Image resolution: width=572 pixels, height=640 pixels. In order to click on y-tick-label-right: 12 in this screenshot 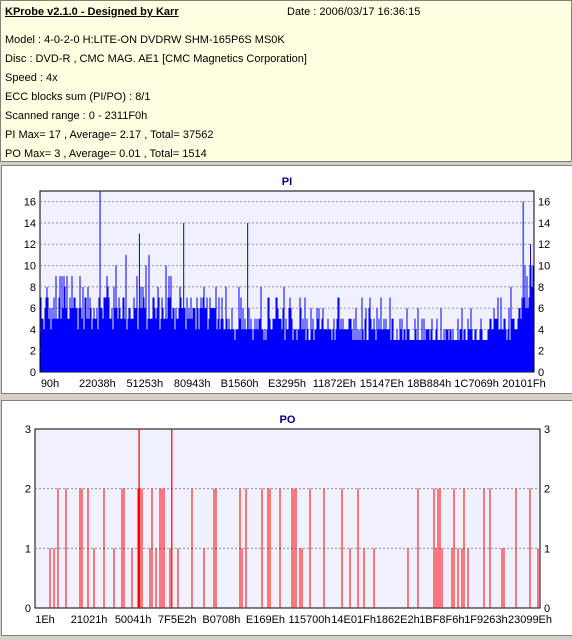, I will do `click(544, 245)`.